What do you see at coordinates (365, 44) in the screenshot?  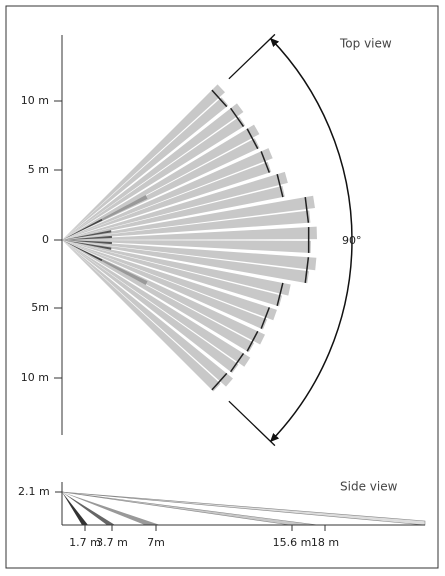 I see `top-view-title: Top view` at bounding box center [365, 44].